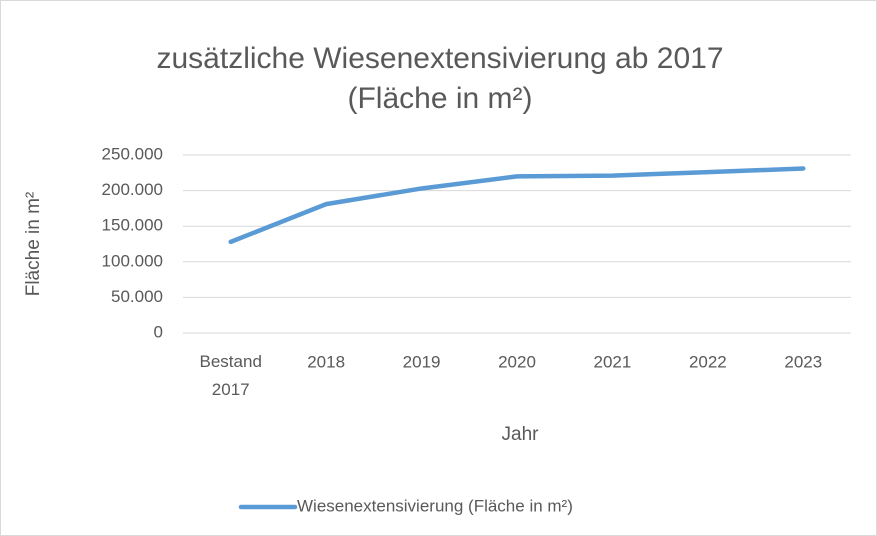 The width and height of the screenshot is (877, 536). I want to click on x-tick-label: 2018, so click(326, 361).